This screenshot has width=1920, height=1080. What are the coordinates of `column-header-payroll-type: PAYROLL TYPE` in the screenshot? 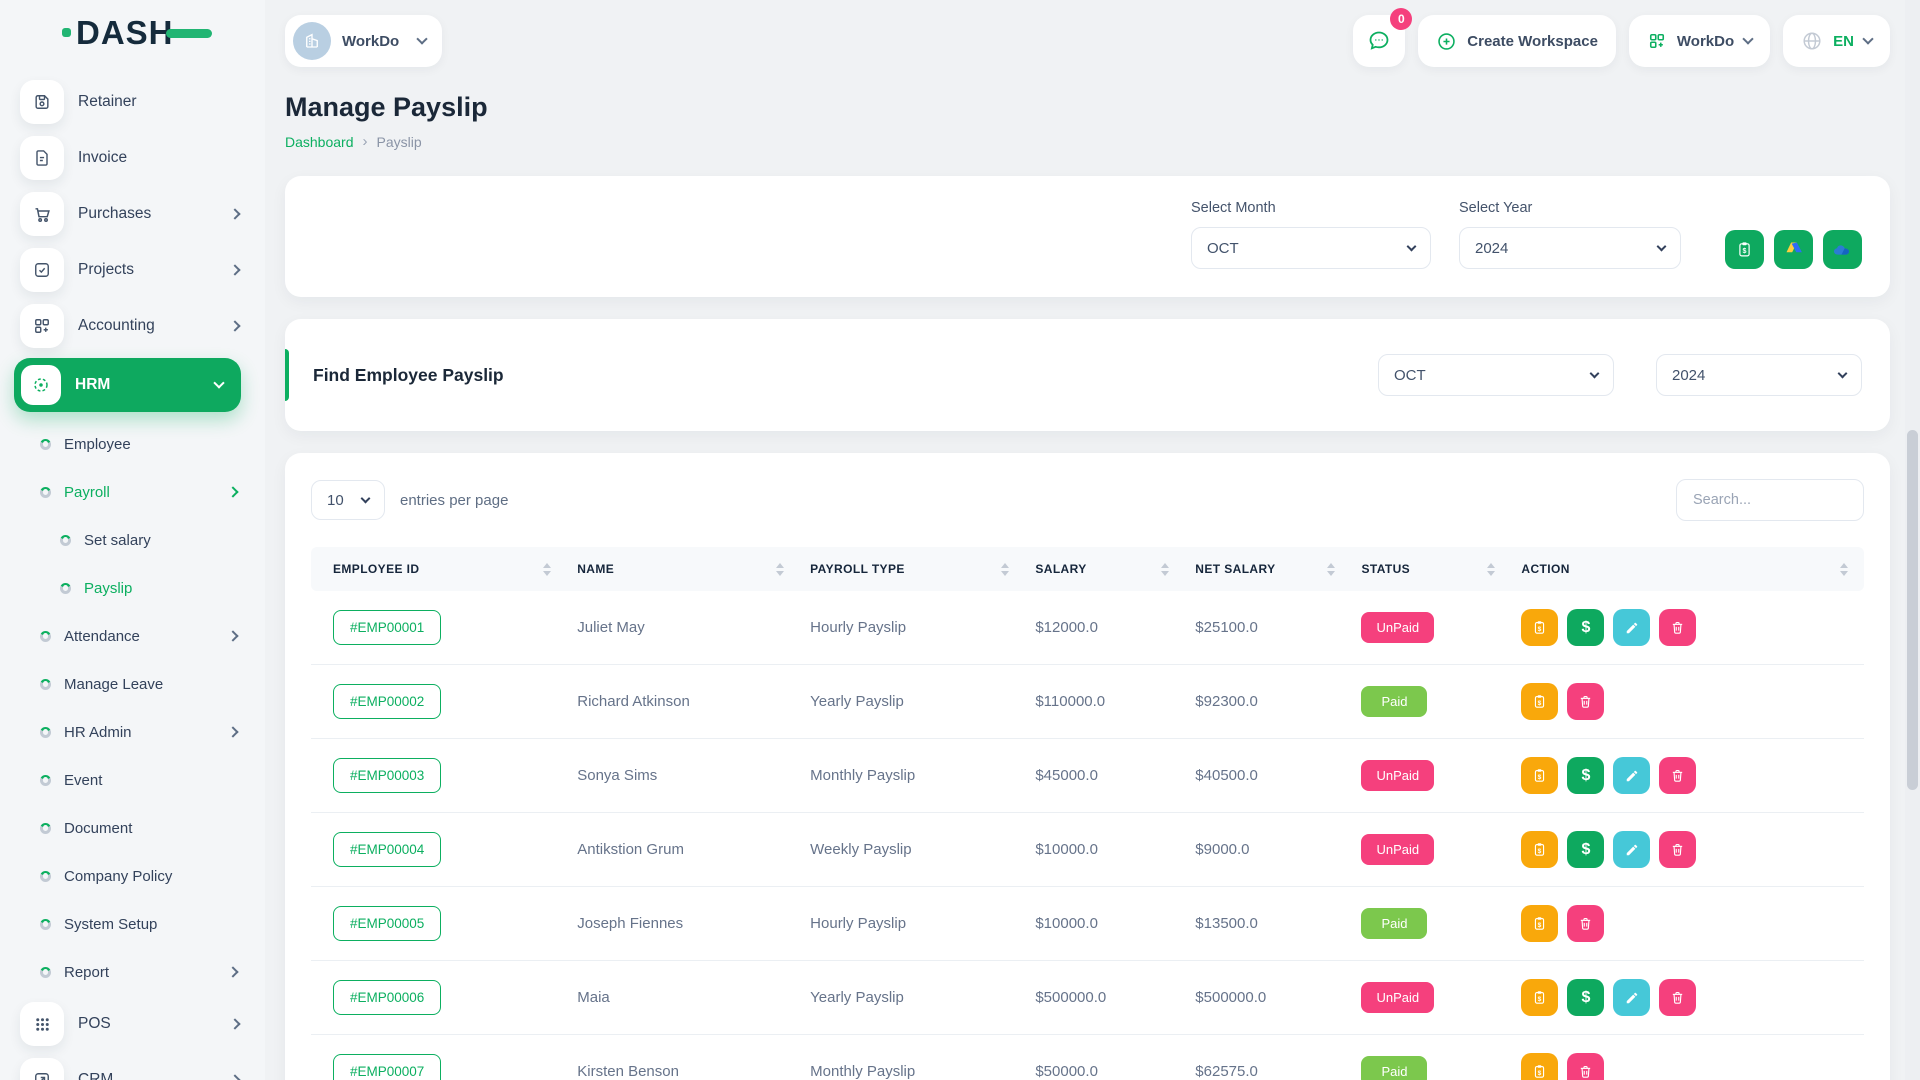 It's located at (913, 569).